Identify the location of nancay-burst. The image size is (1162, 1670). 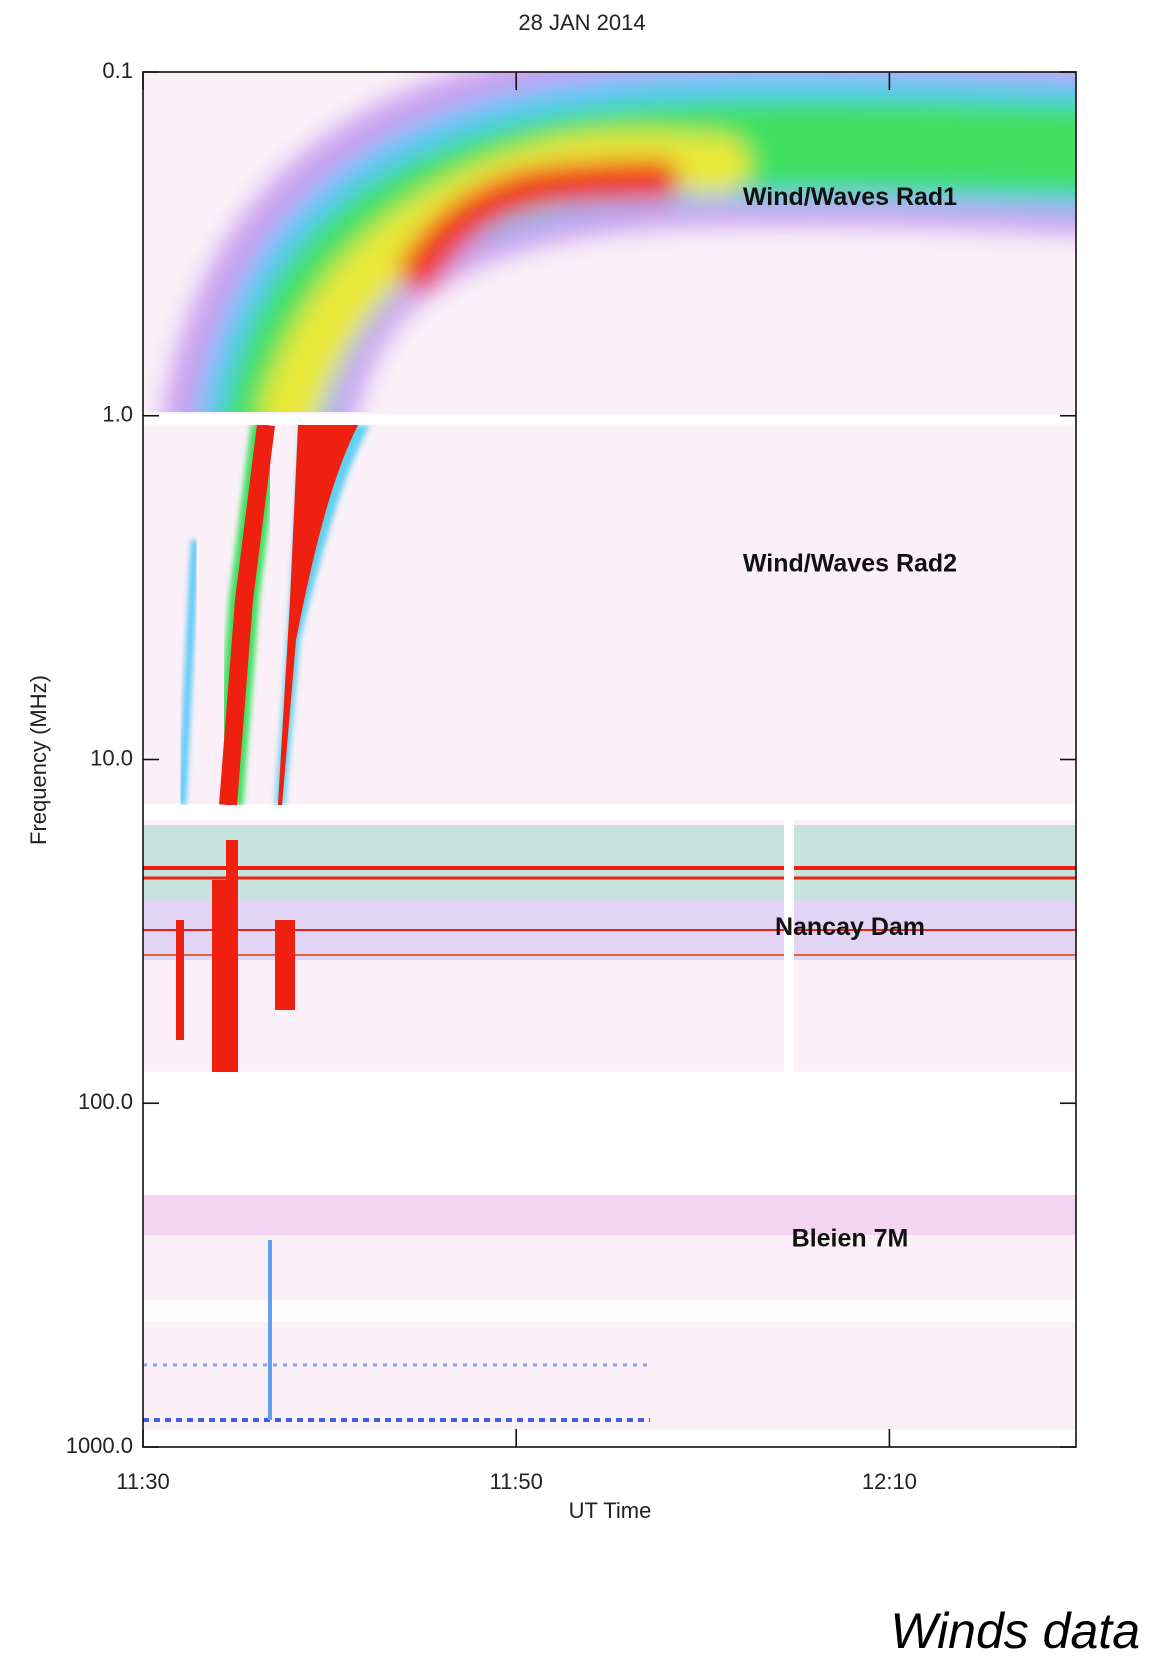
(609, 946).